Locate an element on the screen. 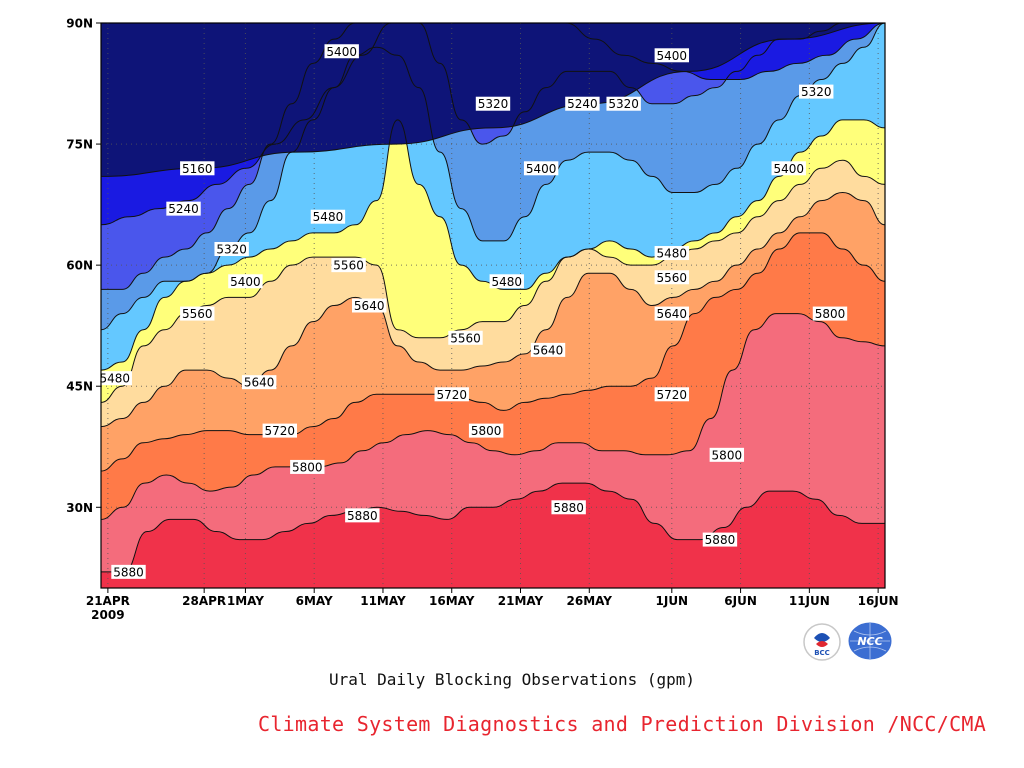 The height and width of the screenshot is (768, 1024). y-tick-label: 75N is located at coordinates (79, 145).